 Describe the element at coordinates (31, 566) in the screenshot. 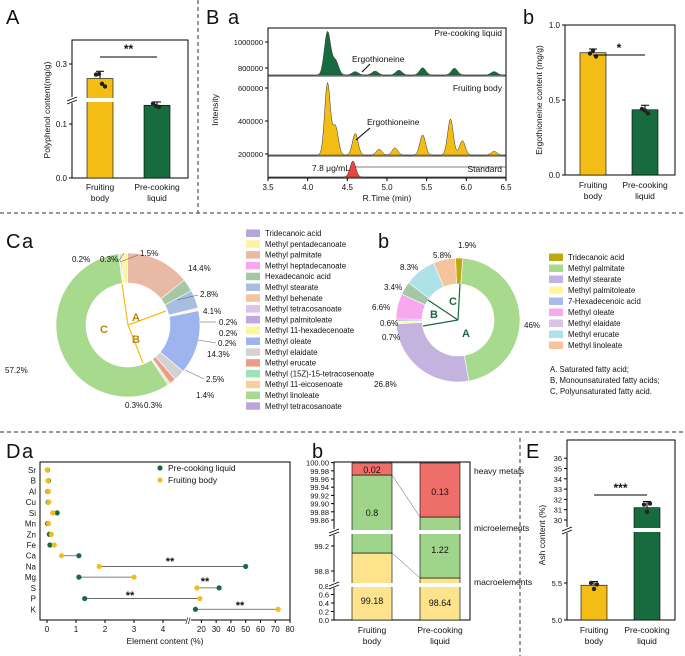

I see `y-cat-label: Na` at that location.